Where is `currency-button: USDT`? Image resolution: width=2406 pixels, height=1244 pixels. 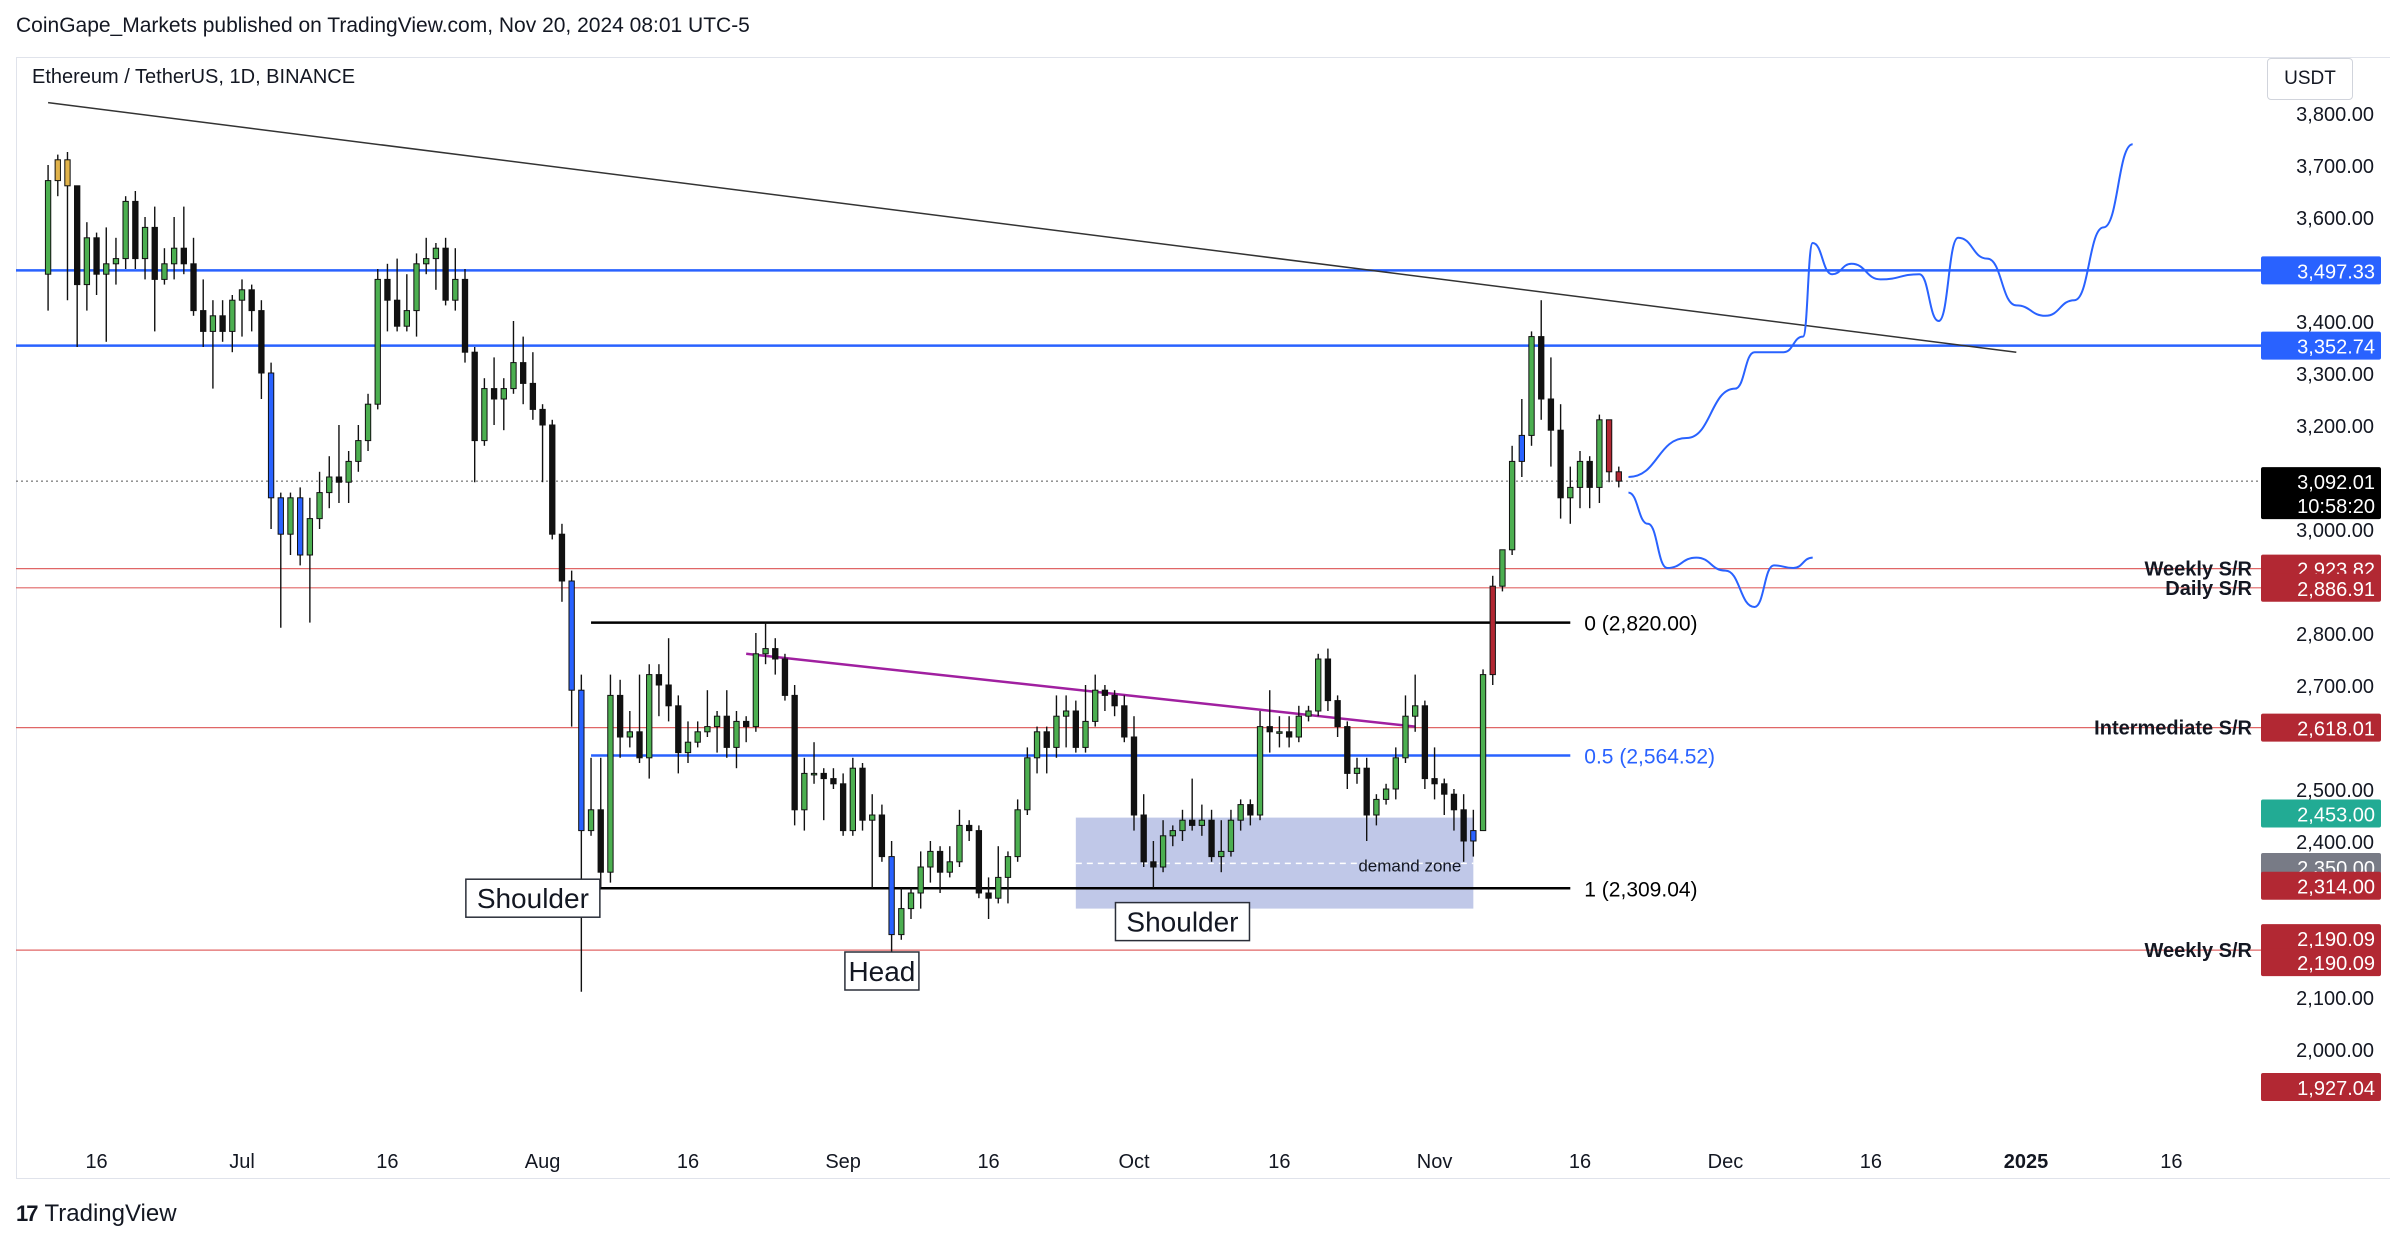 currency-button: USDT is located at coordinates (2310, 79).